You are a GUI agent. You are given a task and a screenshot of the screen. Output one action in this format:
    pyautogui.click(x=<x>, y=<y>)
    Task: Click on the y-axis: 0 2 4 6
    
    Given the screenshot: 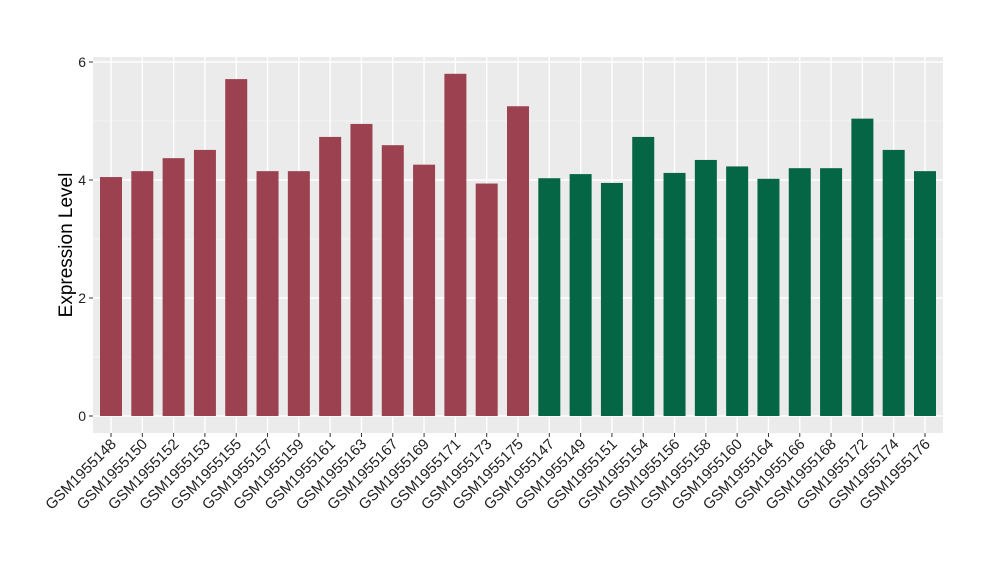 What is the action you would take?
    pyautogui.click(x=85, y=239)
    